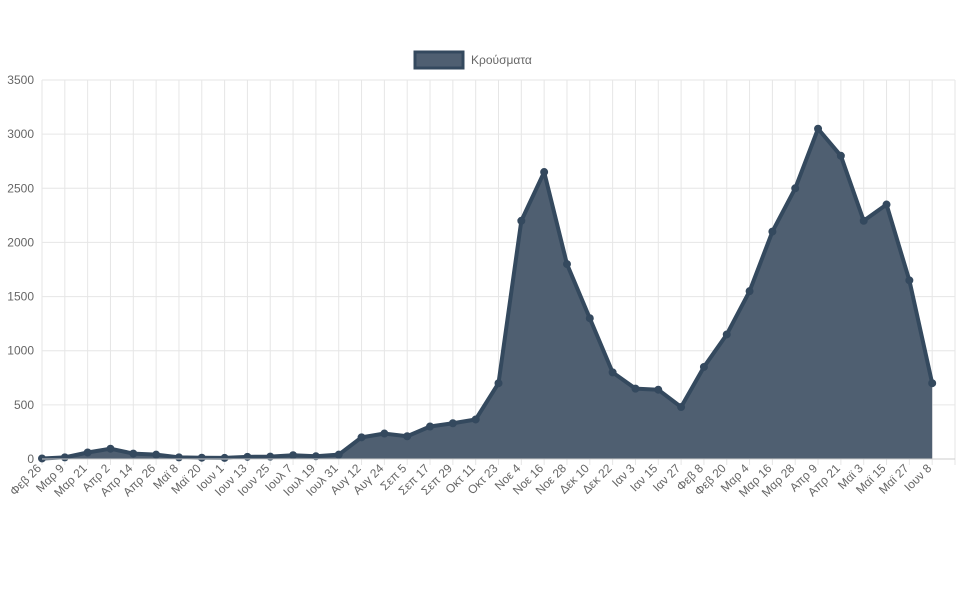 The height and width of the screenshot is (605, 960). Describe the element at coordinates (20, 80) in the screenshot. I see `y-tick-label: 3500` at that location.